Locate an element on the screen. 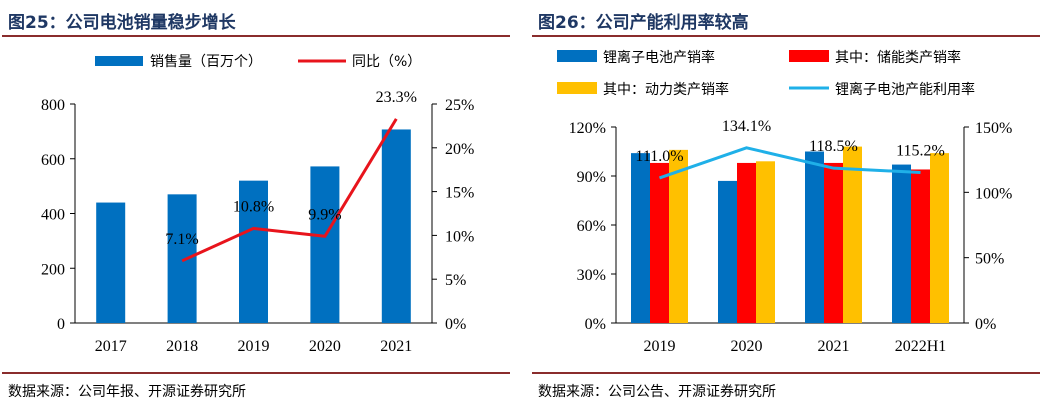 The width and height of the screenshot is (1044, 409). y-tick-label-right: 5% is located at coordinates (455, 280).